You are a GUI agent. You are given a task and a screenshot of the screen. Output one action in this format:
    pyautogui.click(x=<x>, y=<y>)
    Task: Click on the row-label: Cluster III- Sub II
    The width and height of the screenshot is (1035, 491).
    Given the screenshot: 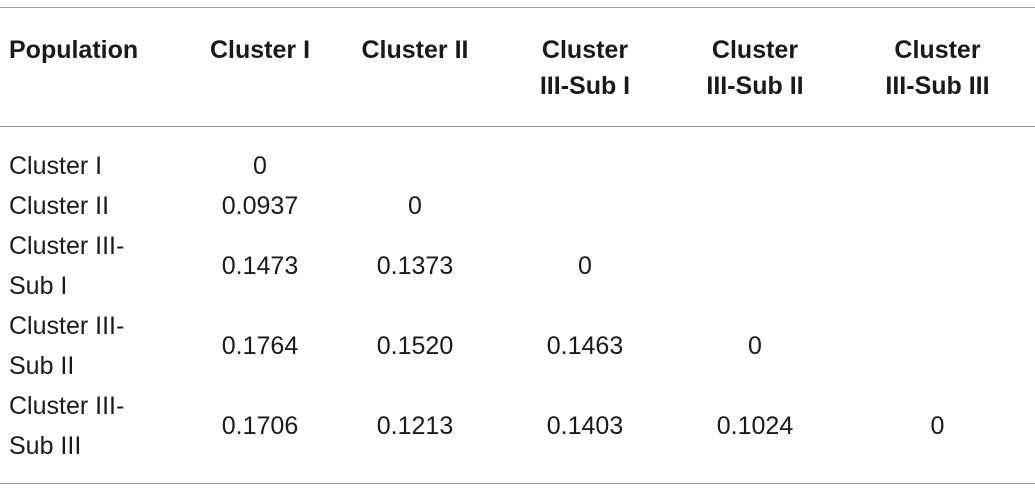 What is the action you would take?
    pyautogui.click(x=95, y=346)
    